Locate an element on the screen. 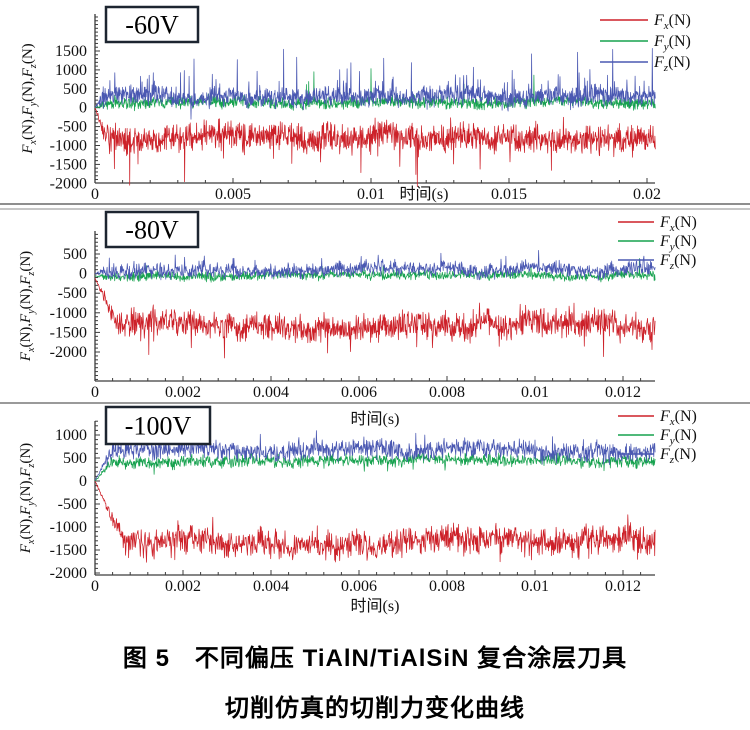 This screenshot has width=750, height=730. caption-line-1: 图 5 不同偏压 TiAlN/TiAlSiN 复合涂层刀具 is located at coordinates (375, 658).